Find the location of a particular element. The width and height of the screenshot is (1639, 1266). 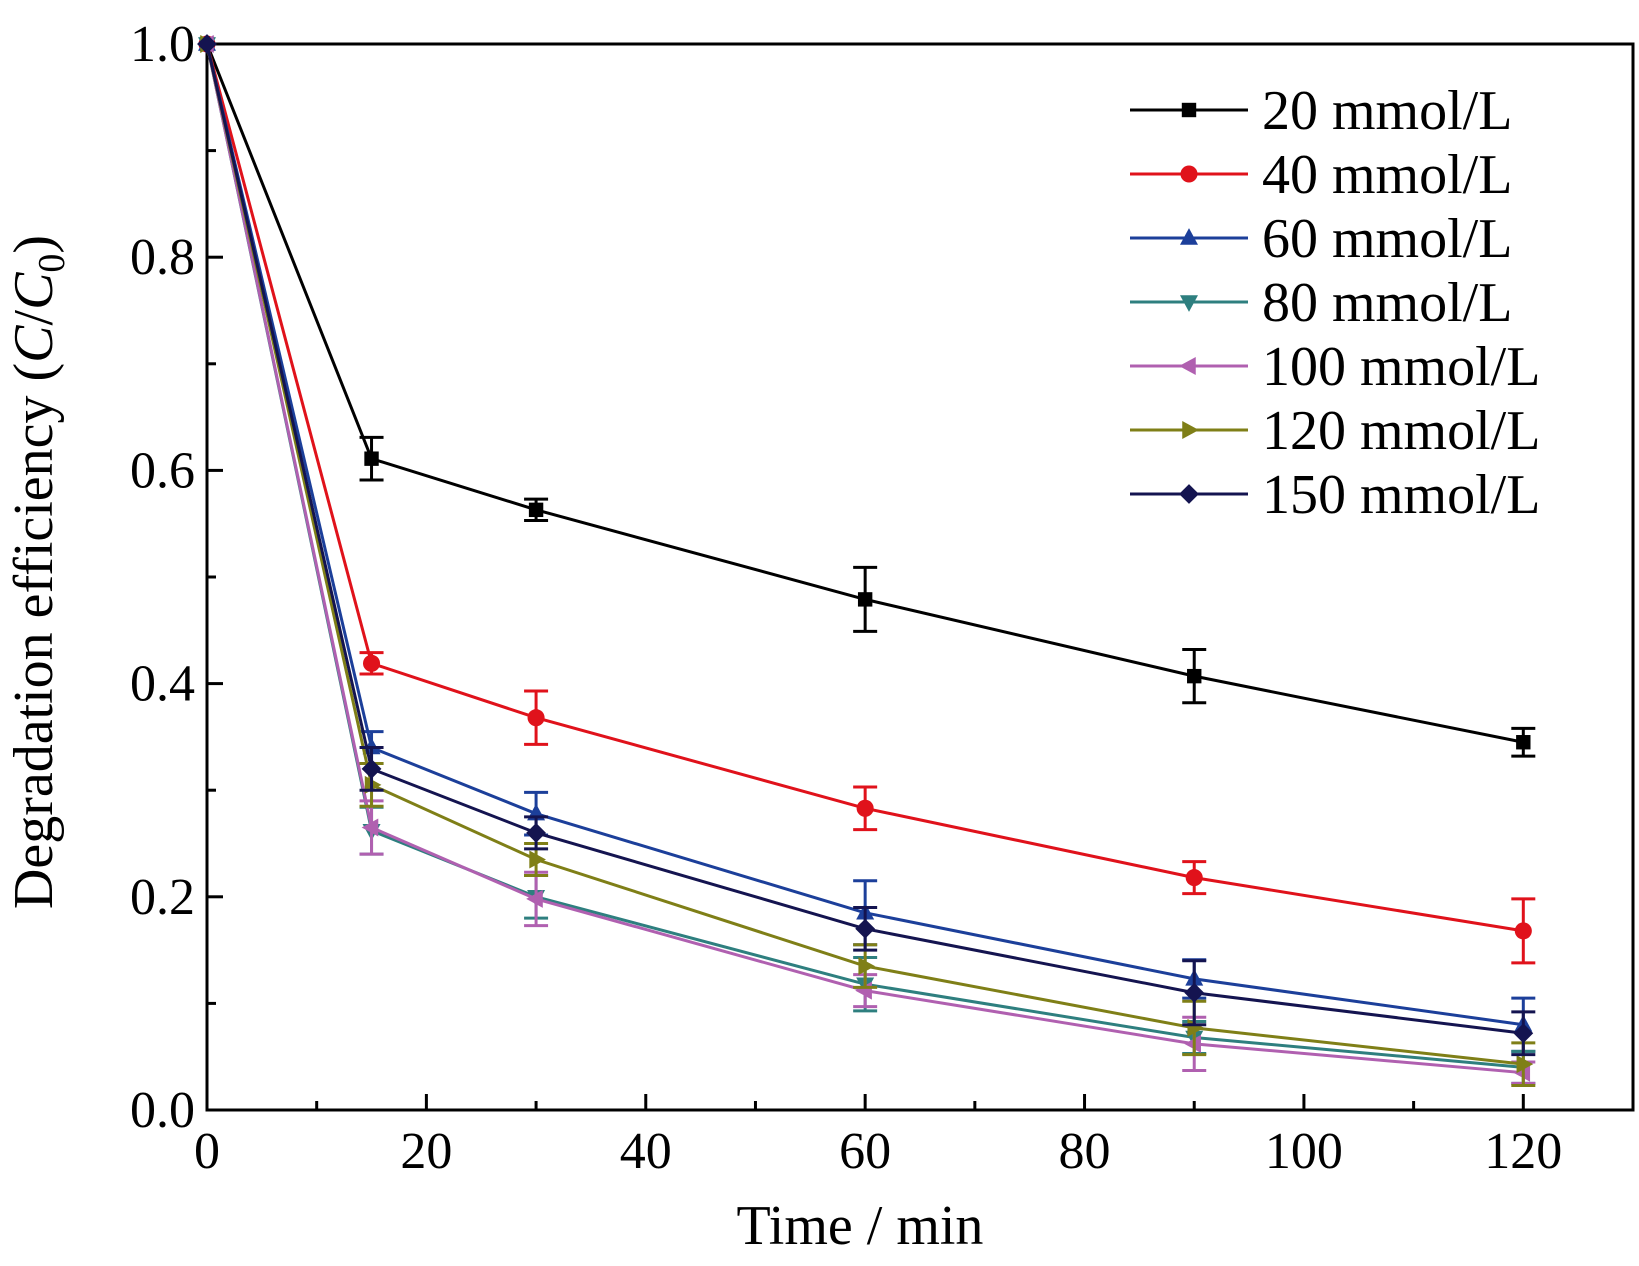

x-tick-label: 120 is located at coordinates (1523, 1151).